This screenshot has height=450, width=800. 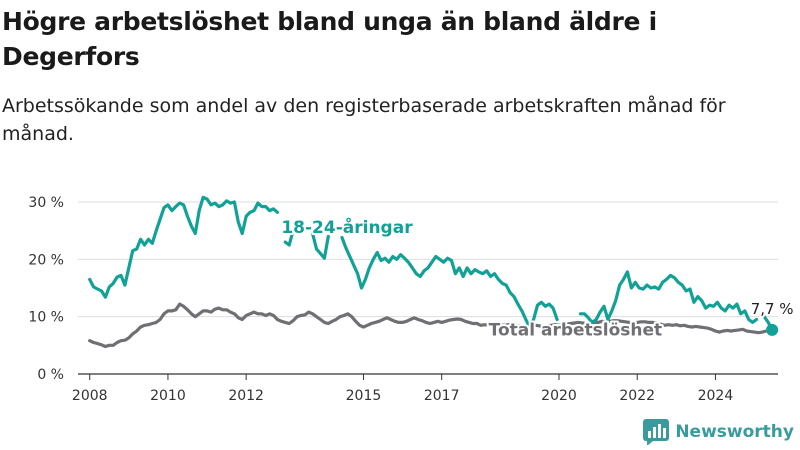 I want to click on y-tick-label: 30 %, so click(x=46, y=203).